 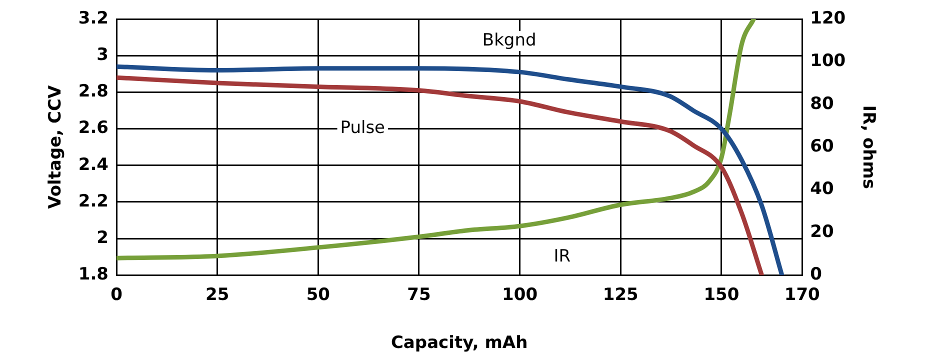 I want to click on y-tick-label: 3, so click(x=102, y=55).